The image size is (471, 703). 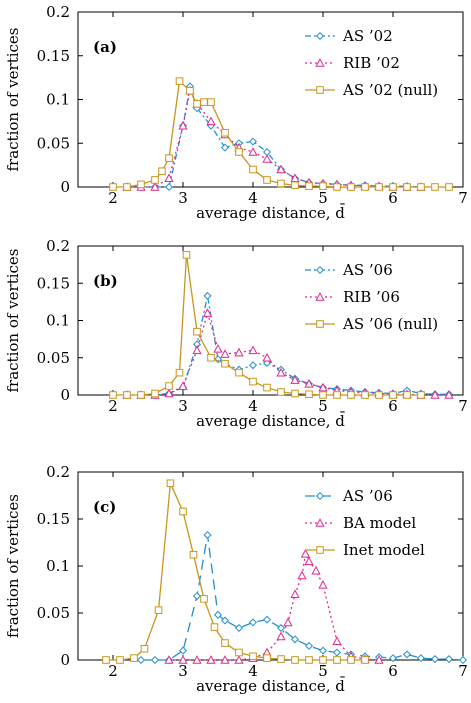 I want to click on x-axis-label: average distance, d̄, so click(x=270, y=213).